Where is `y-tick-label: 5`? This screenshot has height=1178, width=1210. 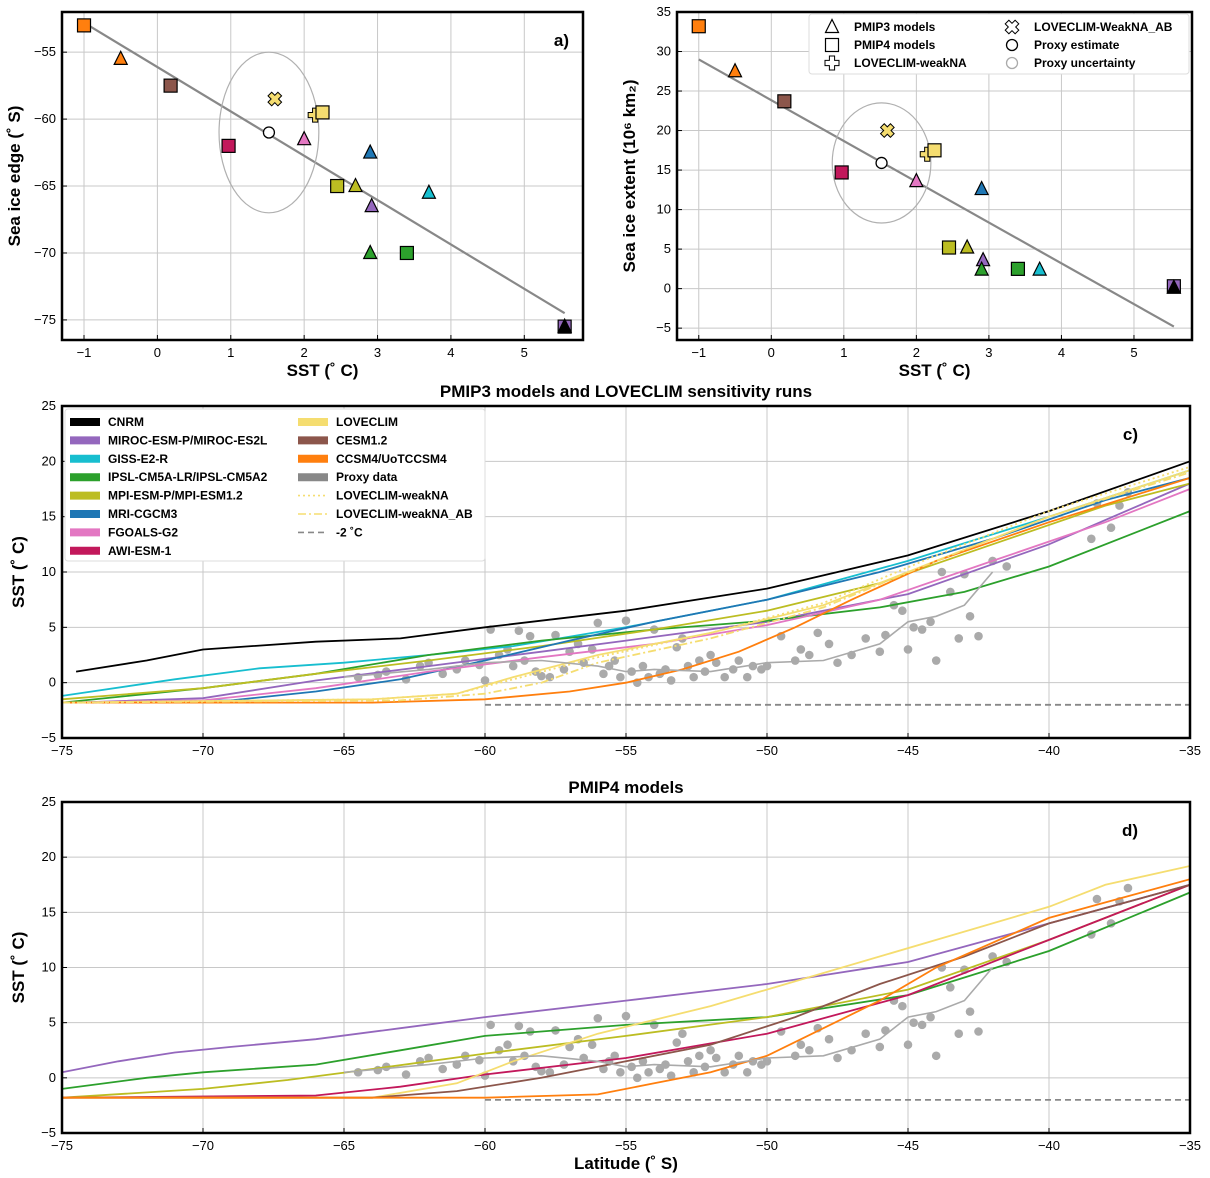 y-tick-label: 5 is located at coordinates (52, 626).